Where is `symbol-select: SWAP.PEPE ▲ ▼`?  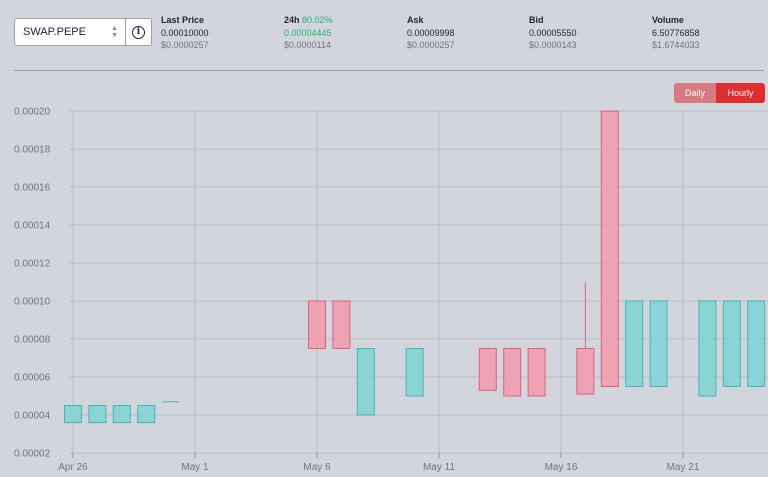
symbol-select: SWAP.PEPE ▲ ▼ is located at coordinates (70, 32).